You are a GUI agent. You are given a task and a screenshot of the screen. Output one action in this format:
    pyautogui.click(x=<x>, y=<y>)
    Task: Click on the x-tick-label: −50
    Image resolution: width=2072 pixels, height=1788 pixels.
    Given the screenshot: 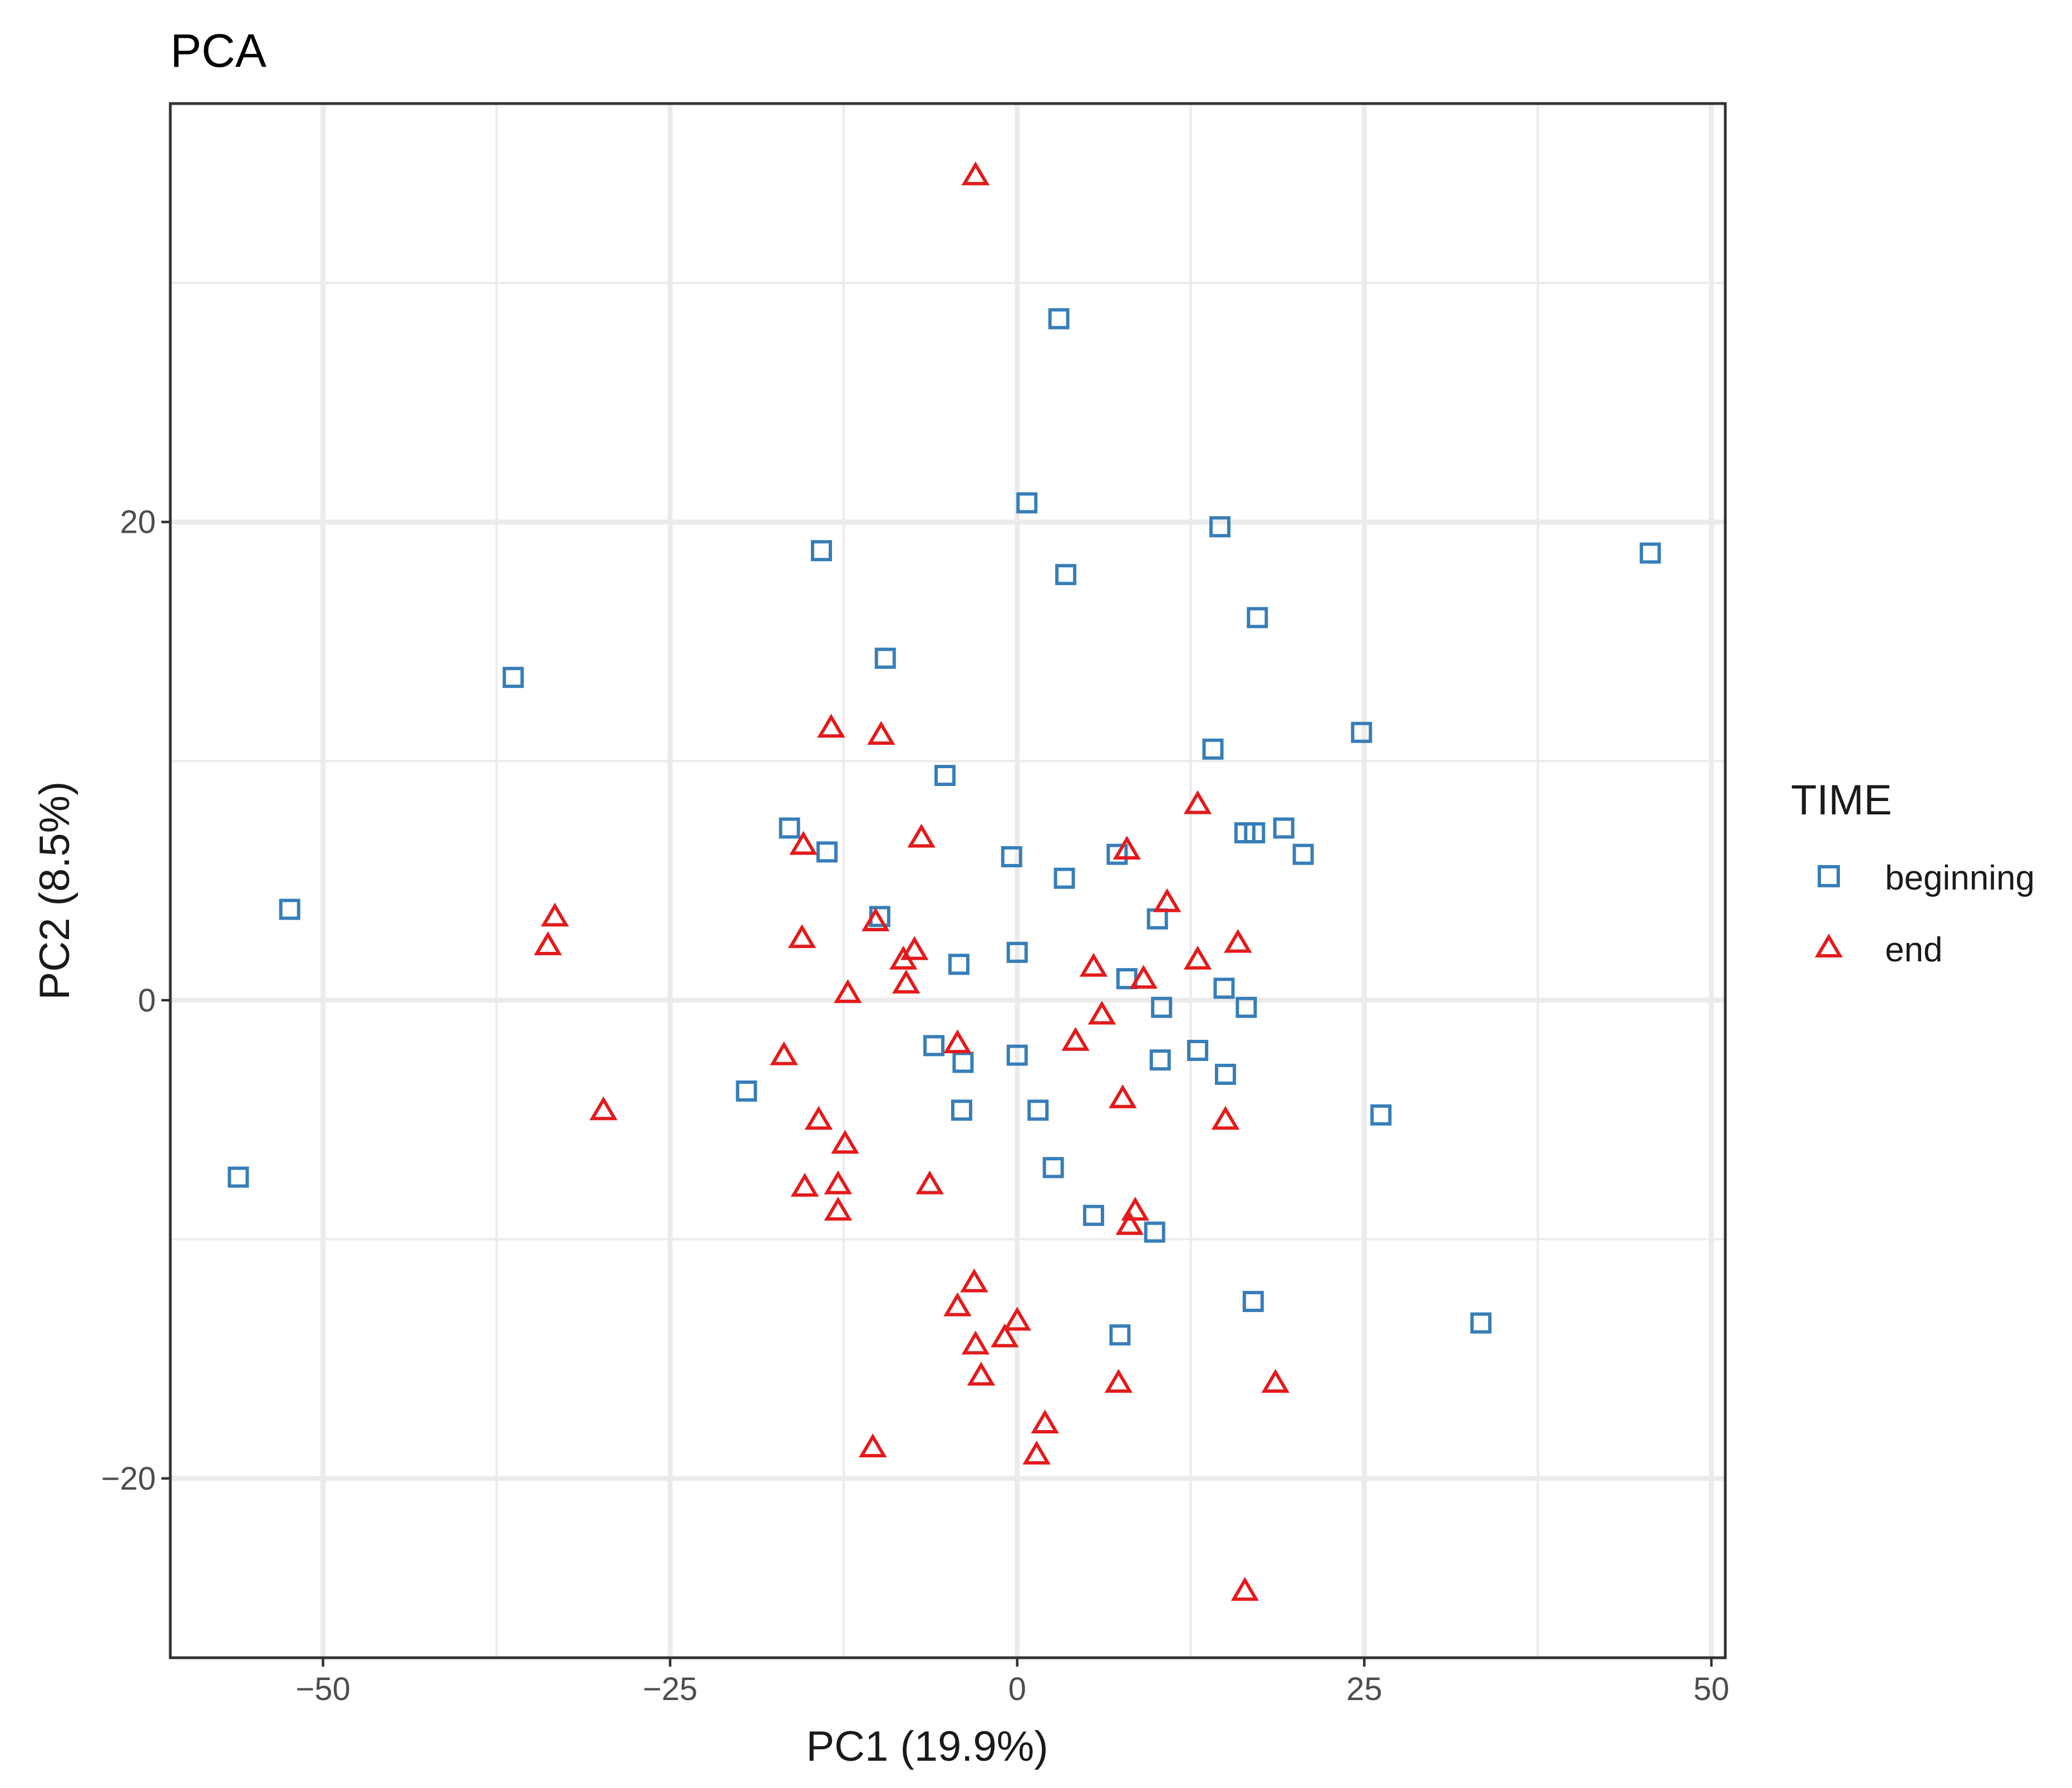 What is the action you would take?
    pyautogui.click(x=323, y=1689)
    